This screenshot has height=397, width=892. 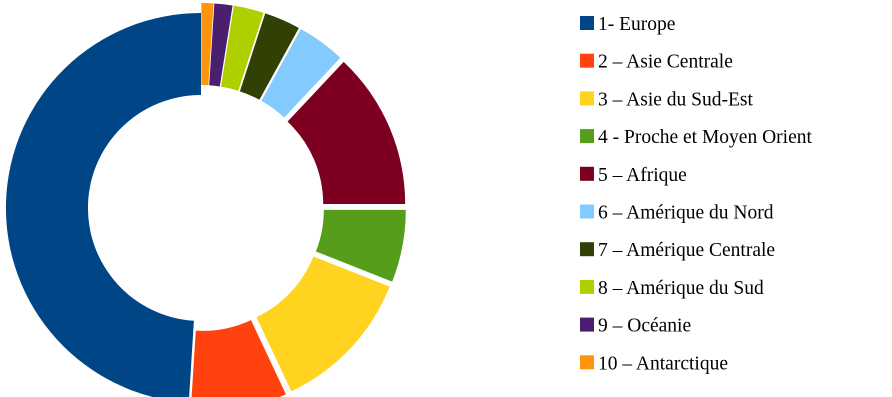 I want to click on legend-label-6-amerique-du-nord: 6 – Amérique du Nord, so click(x=686, y=213).